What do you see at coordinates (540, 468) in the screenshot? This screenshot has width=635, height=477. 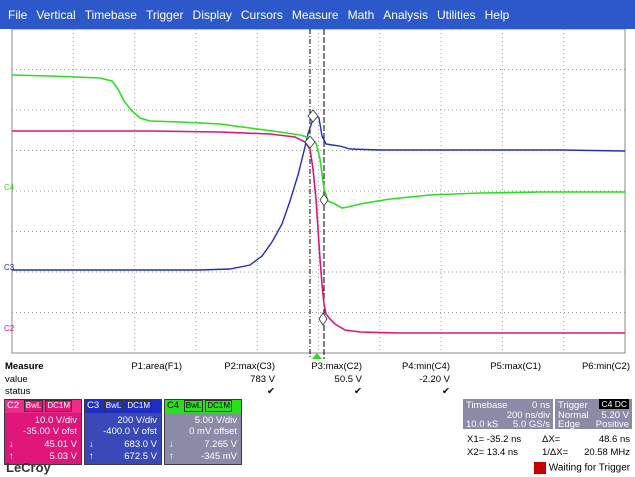 I see `trigger-status-indicator-icon` at bounding box center [540, 468].